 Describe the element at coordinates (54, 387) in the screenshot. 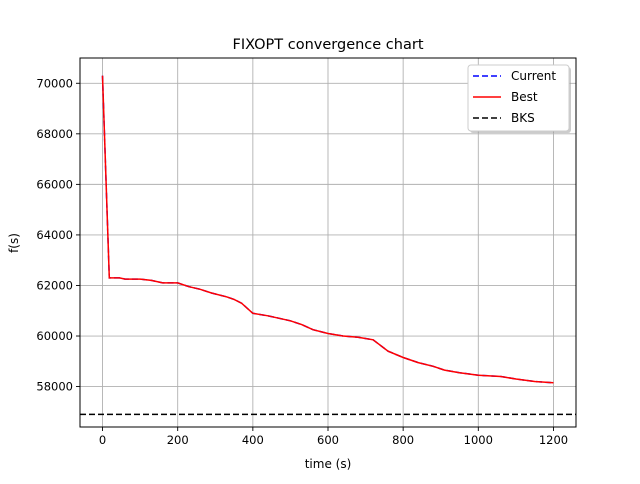

I see `y-tick-label: 58000` at that location.